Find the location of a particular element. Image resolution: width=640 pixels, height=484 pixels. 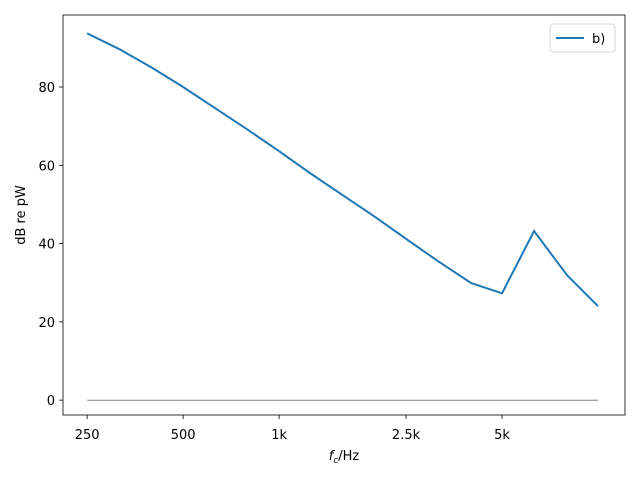

y-axis-label: dB re pW is located at coordinates (21, 215).